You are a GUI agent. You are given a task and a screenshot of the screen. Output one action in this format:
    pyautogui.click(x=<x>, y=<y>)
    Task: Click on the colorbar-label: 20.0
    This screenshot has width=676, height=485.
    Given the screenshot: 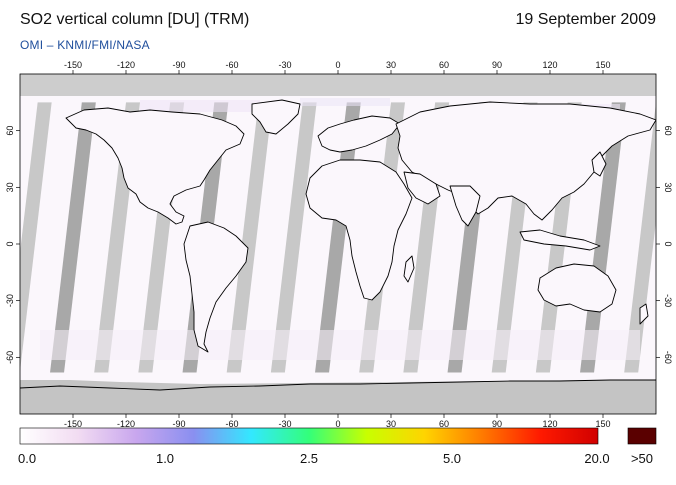 What is the action you would take?
    pyautogui.click(x=597, y=458)
    